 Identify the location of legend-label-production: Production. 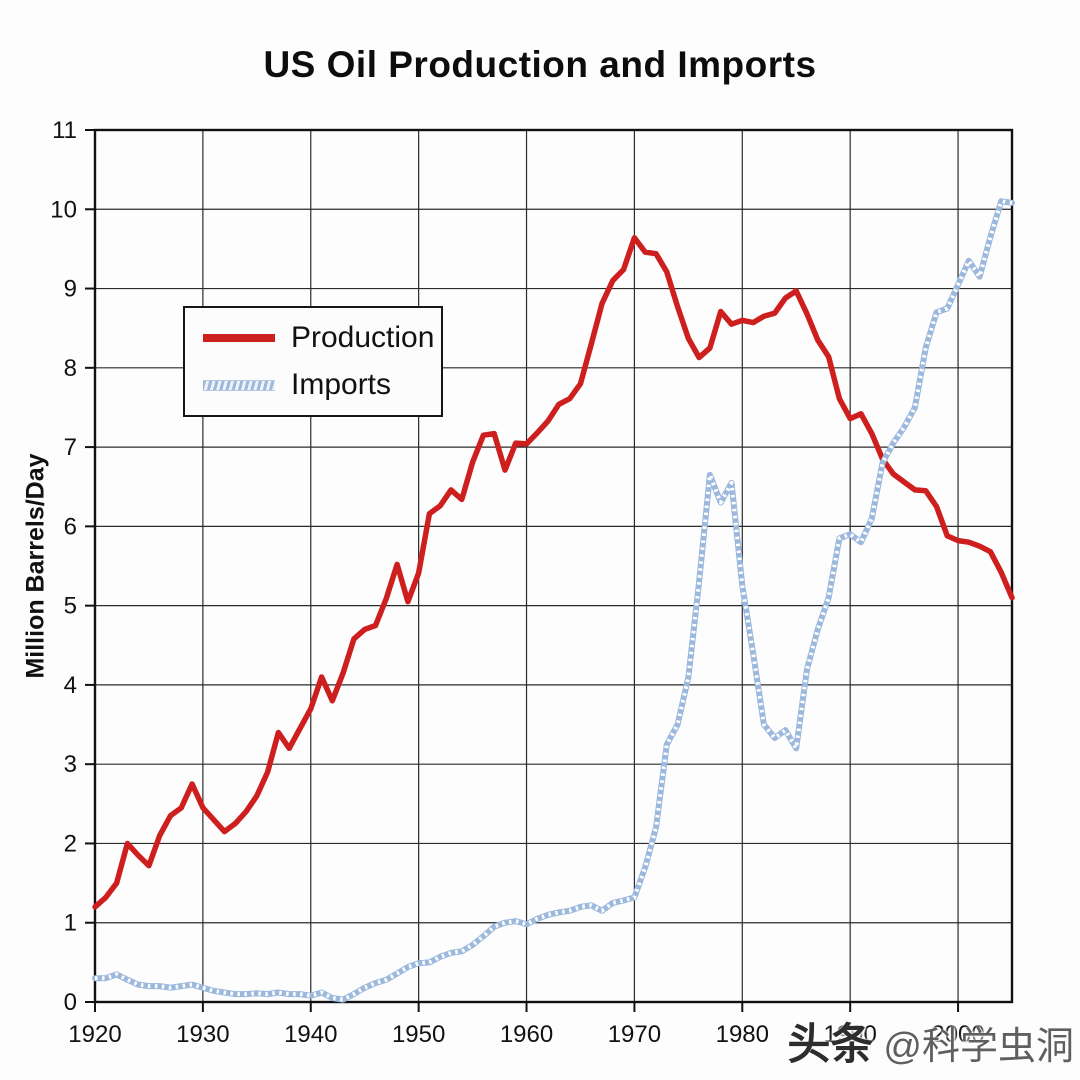
(363, 337).